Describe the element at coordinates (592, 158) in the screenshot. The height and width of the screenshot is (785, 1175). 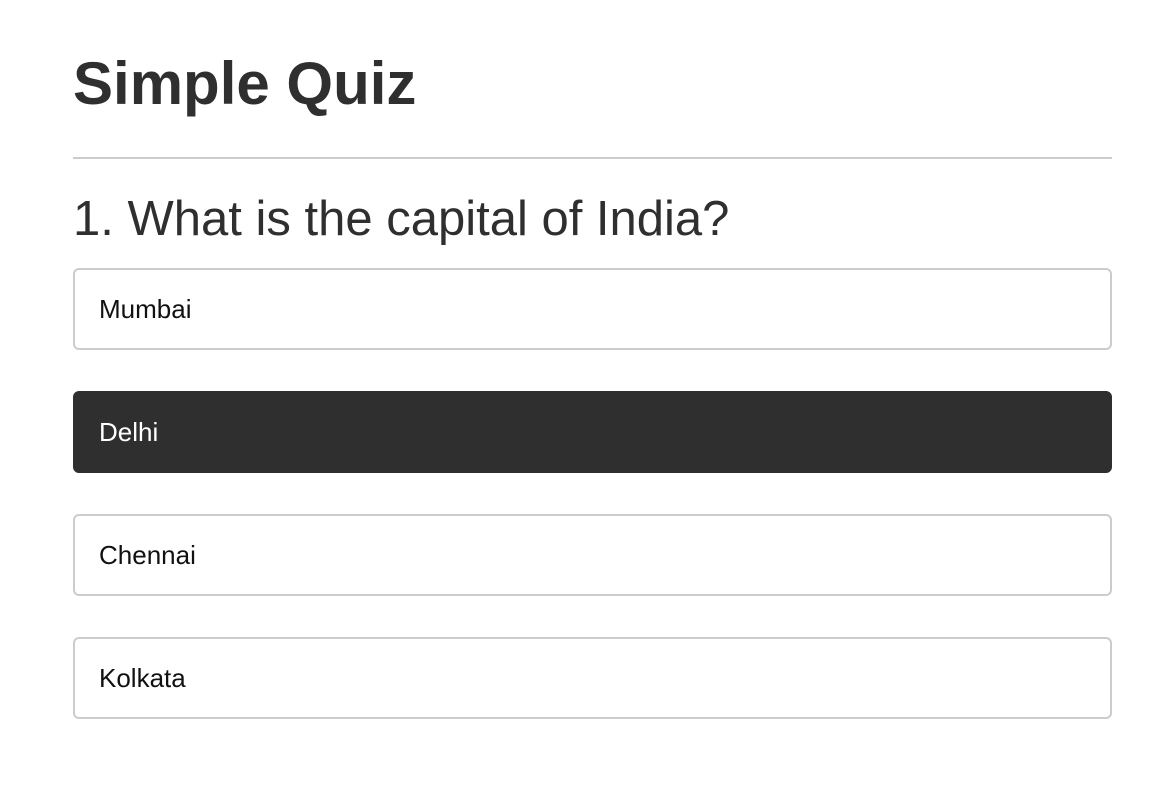
I see `title-divider` at that location.